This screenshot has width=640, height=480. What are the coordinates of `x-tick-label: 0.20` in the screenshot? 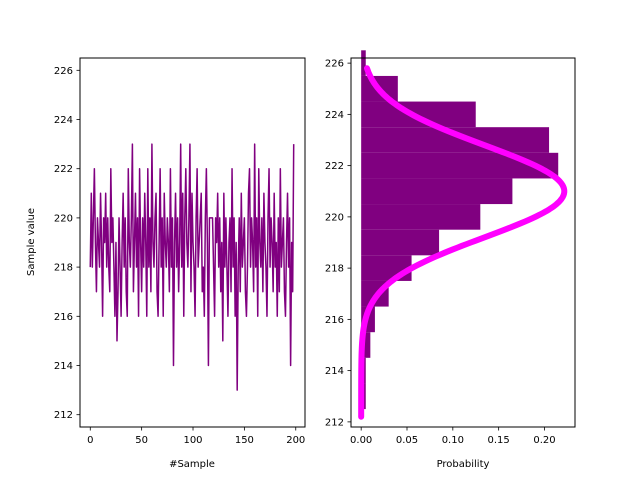 It's located at (544, 440).